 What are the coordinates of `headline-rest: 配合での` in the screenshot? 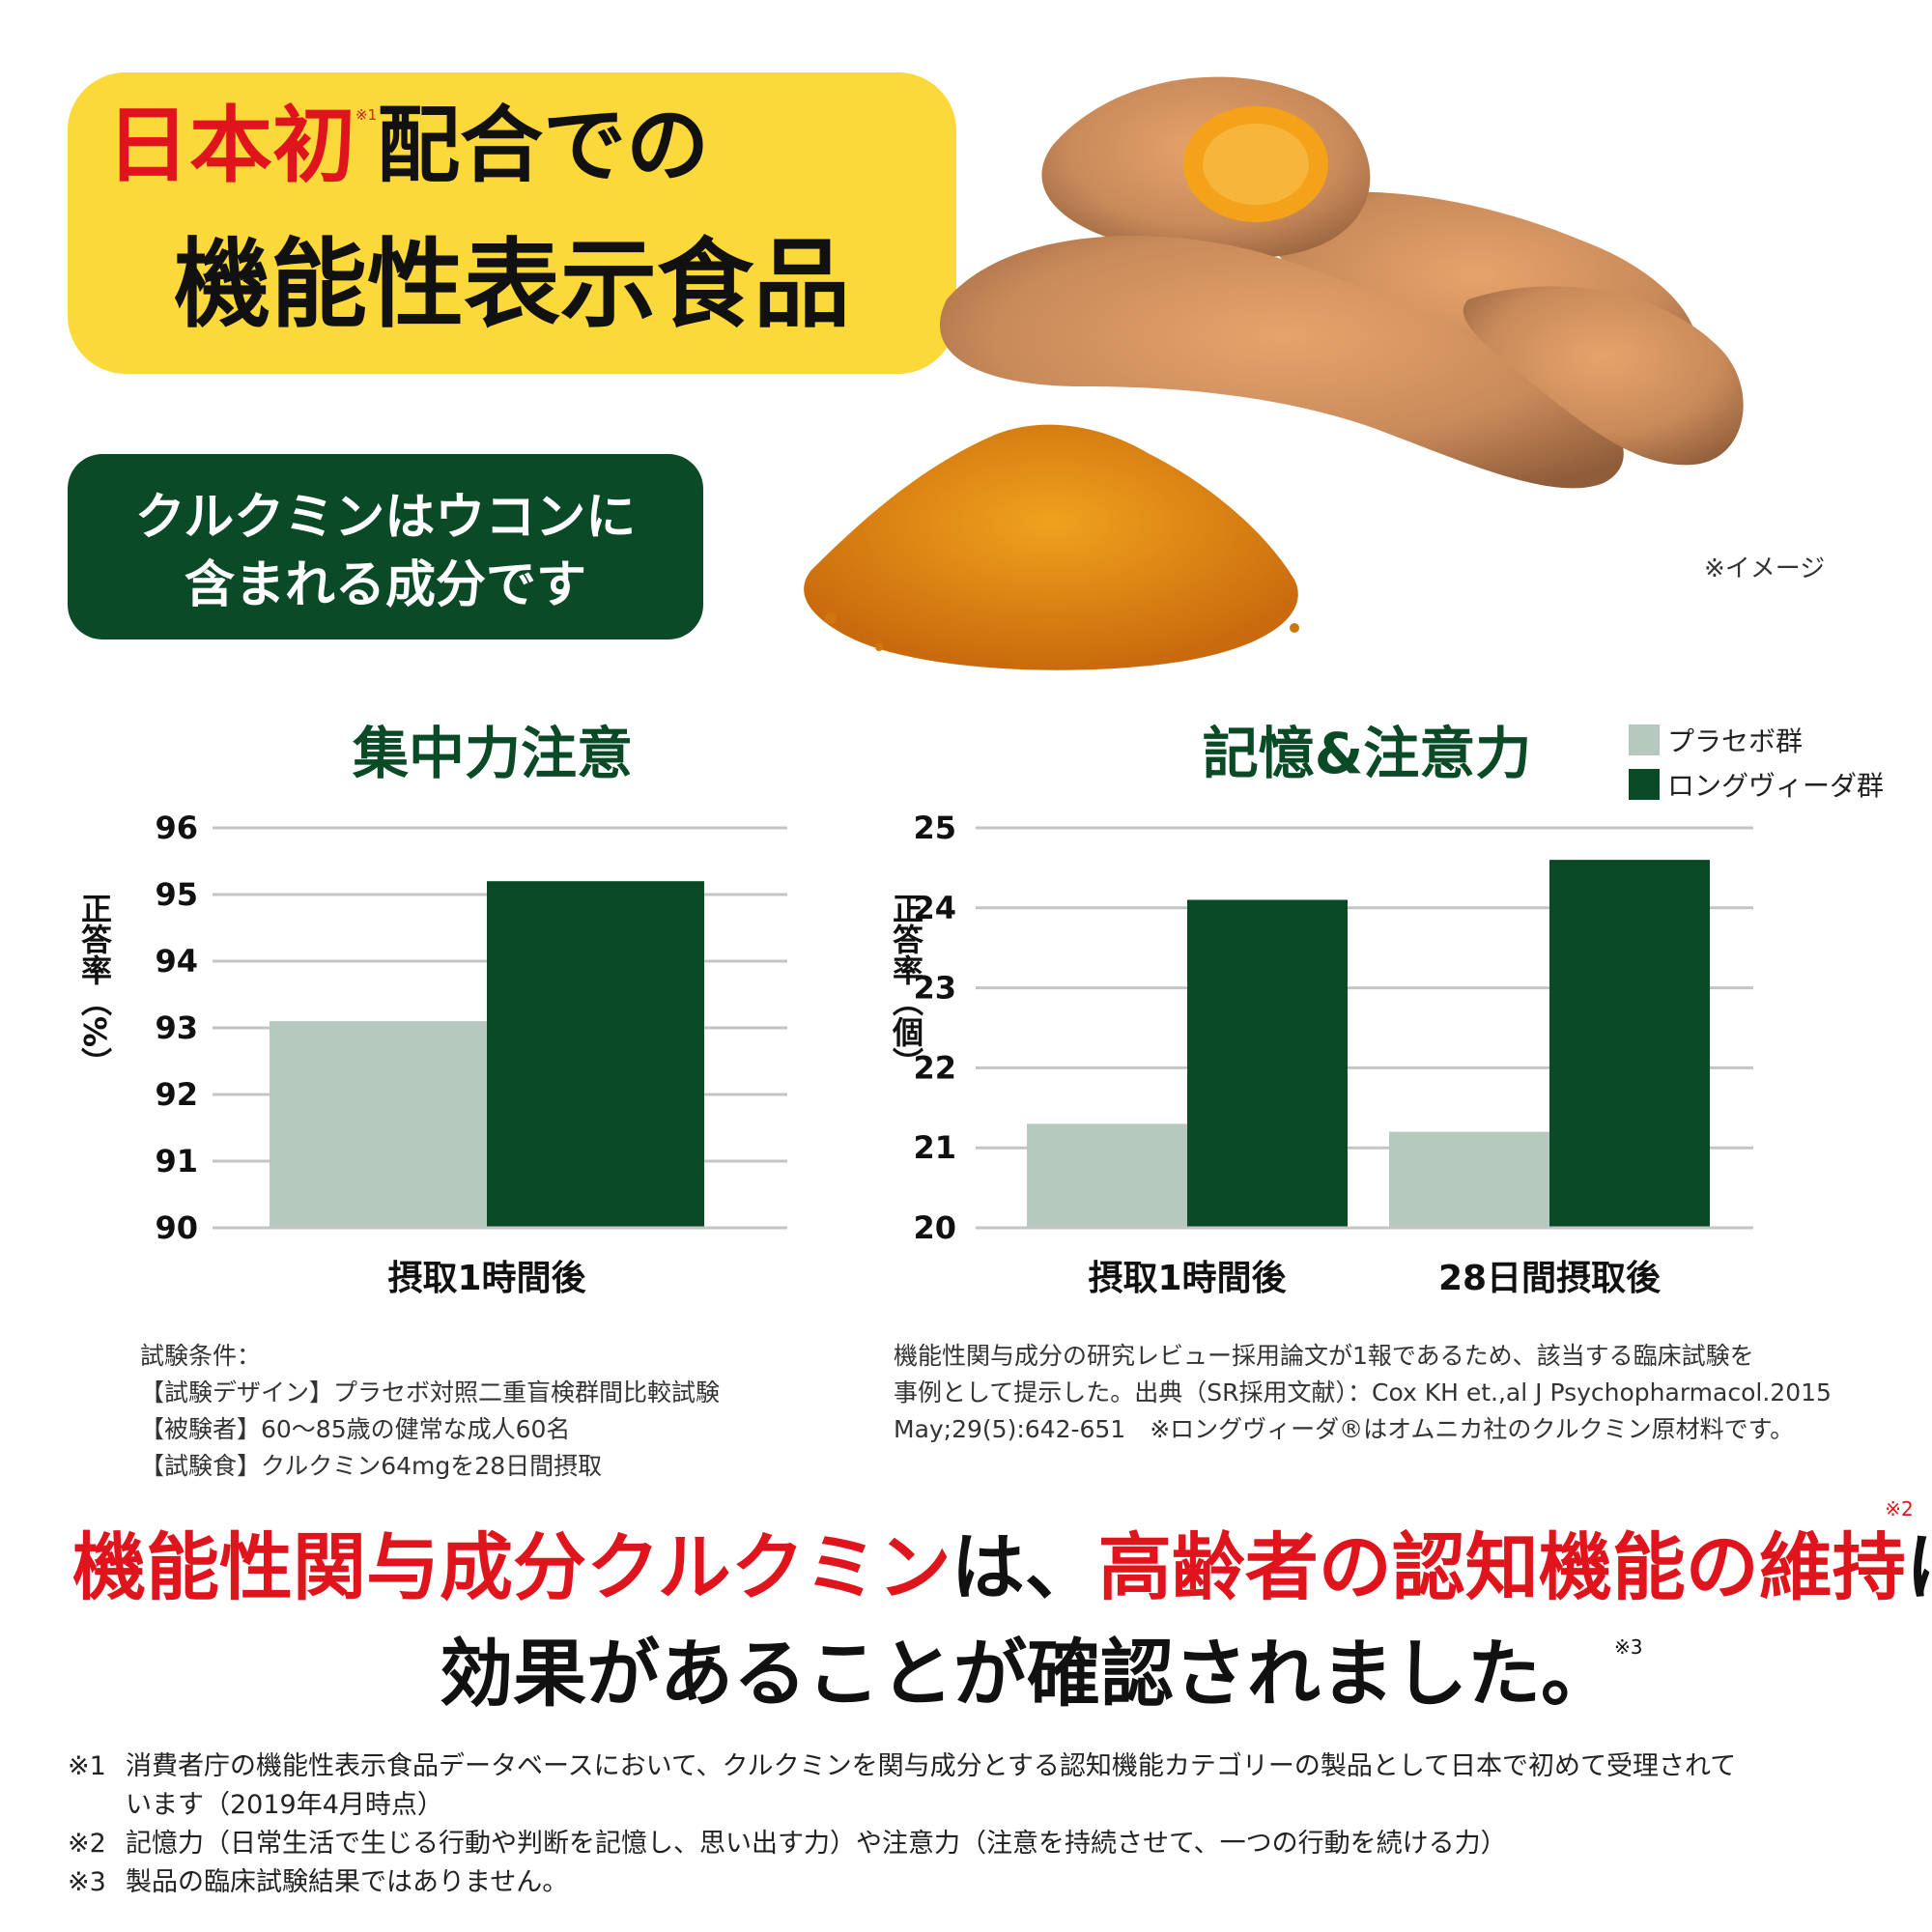 It's located at (543, 146).